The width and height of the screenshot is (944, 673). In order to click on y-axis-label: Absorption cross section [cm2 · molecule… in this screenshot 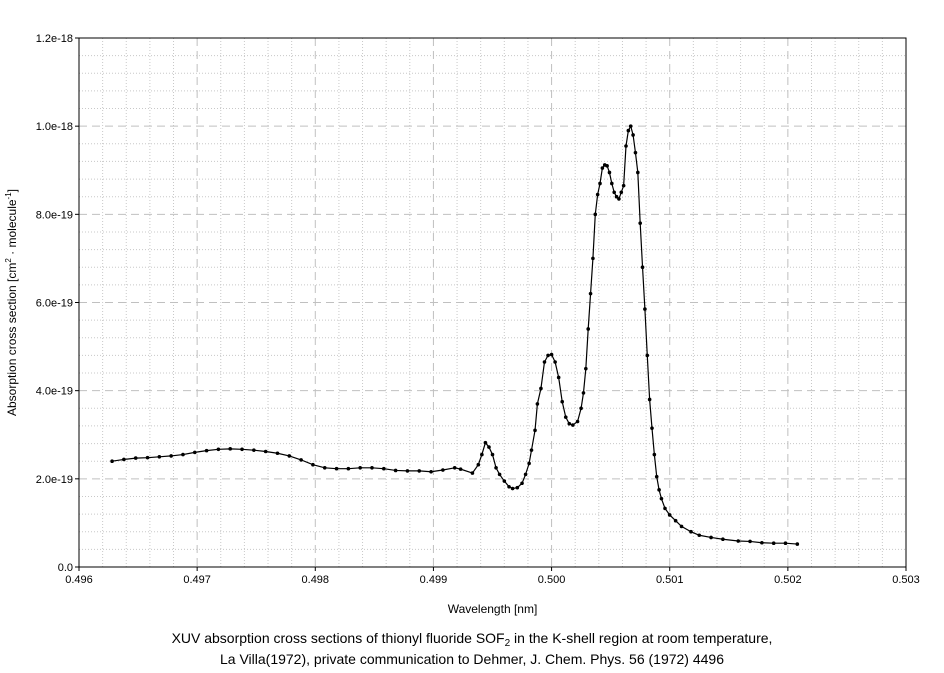, I will do `click(11, 302)`.